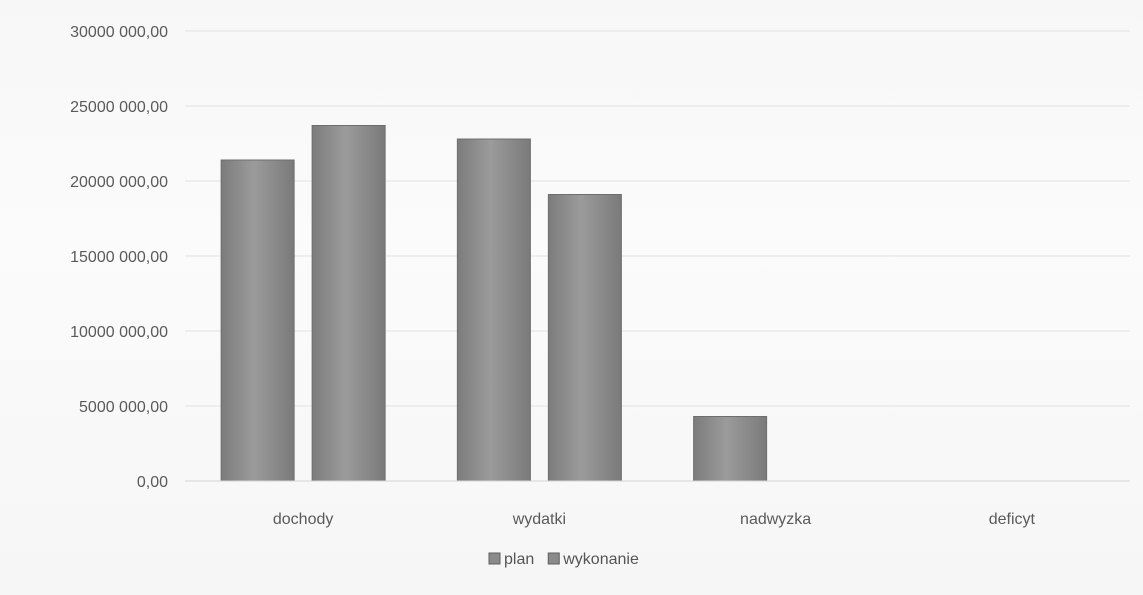 The height and width of the screenshot is (595, 1143). Describe the element at coordinates (119, 332) in the screenshot. I see `y-tick-label: 10000 000,00` at that location.